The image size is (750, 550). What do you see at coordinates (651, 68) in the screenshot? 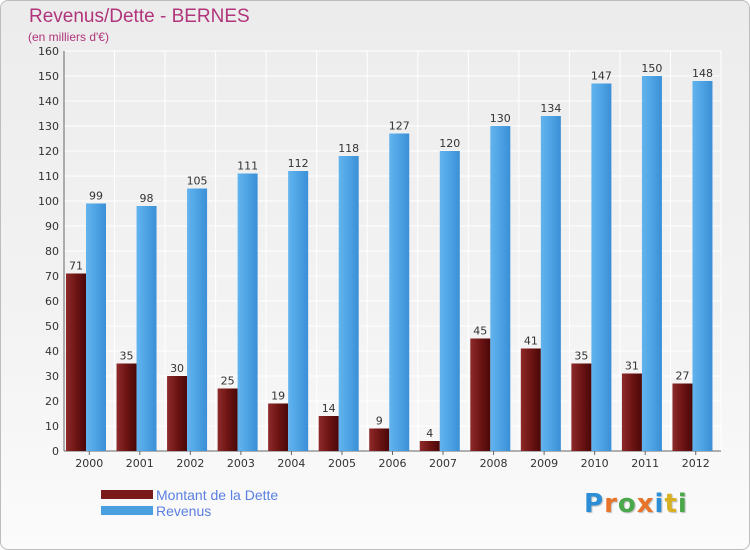
I see `data-label: 150` at bounding box center [651, 68].